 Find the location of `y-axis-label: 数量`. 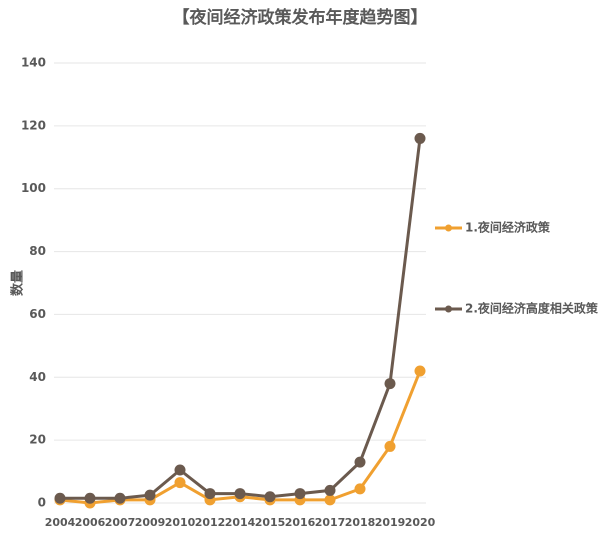

y-axis-label: 数量 is located at coordinates (18, 283).